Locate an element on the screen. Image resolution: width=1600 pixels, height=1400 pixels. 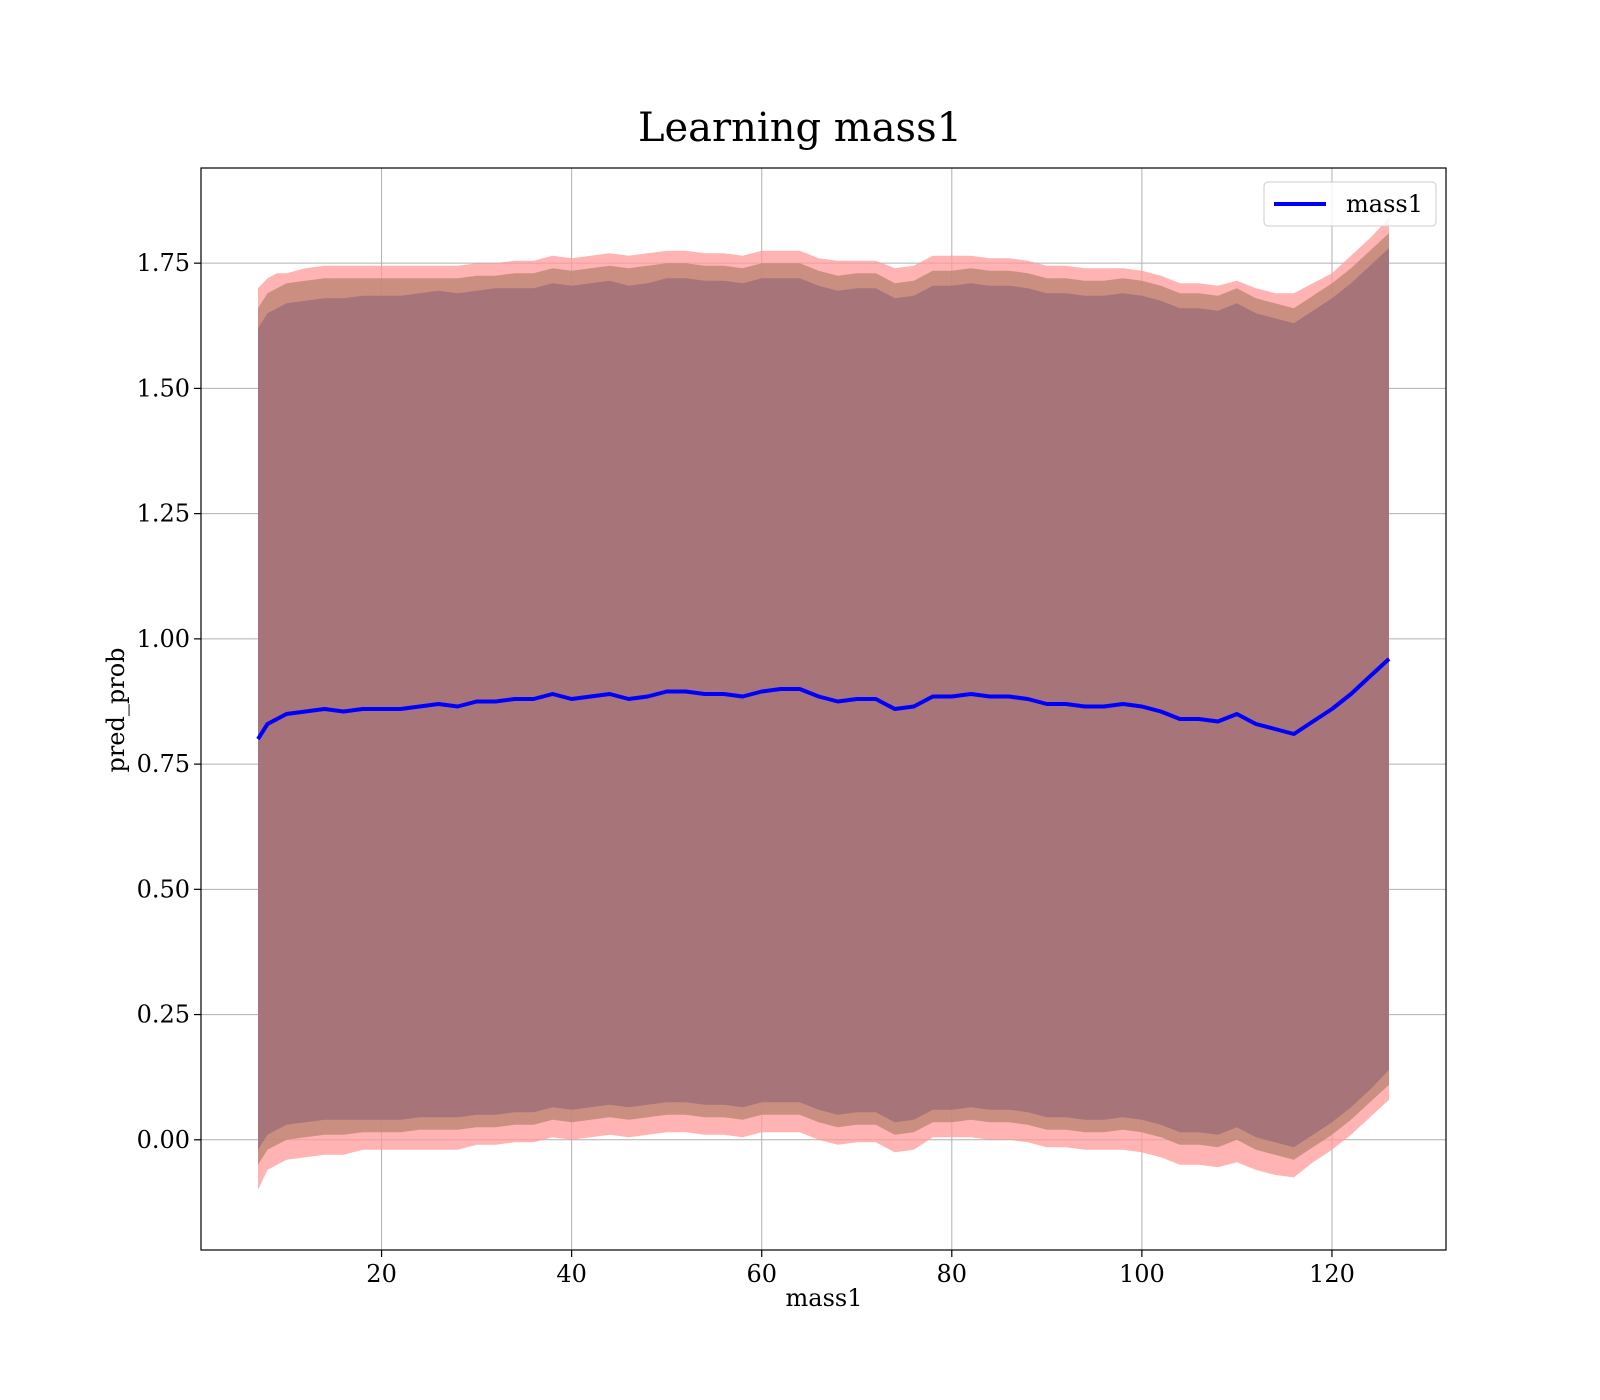
y-tick-label: 0.00 is located at coordinates (163, 1140).